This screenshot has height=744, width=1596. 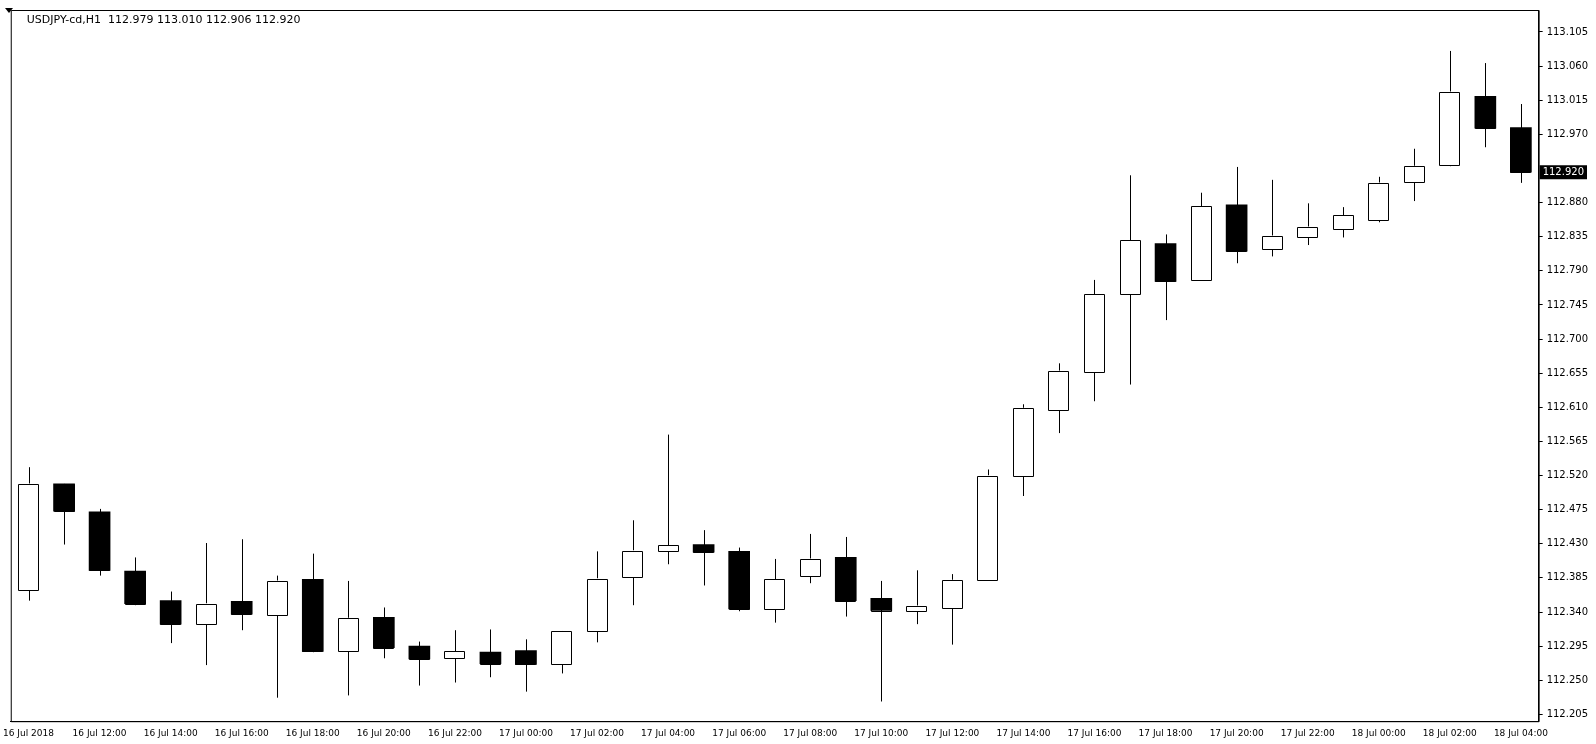 I want to click on y-tick-label: 112.700, so click(x=1567, y=338).